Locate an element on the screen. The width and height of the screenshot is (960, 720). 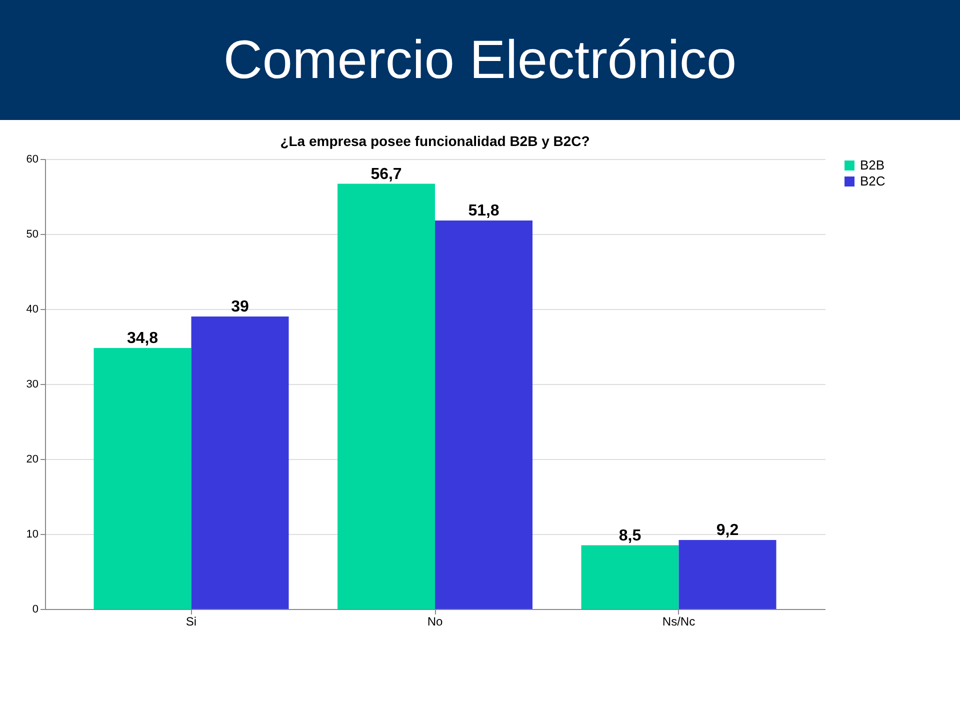
data-label: 56,7 is located at coordinates (386, 174).